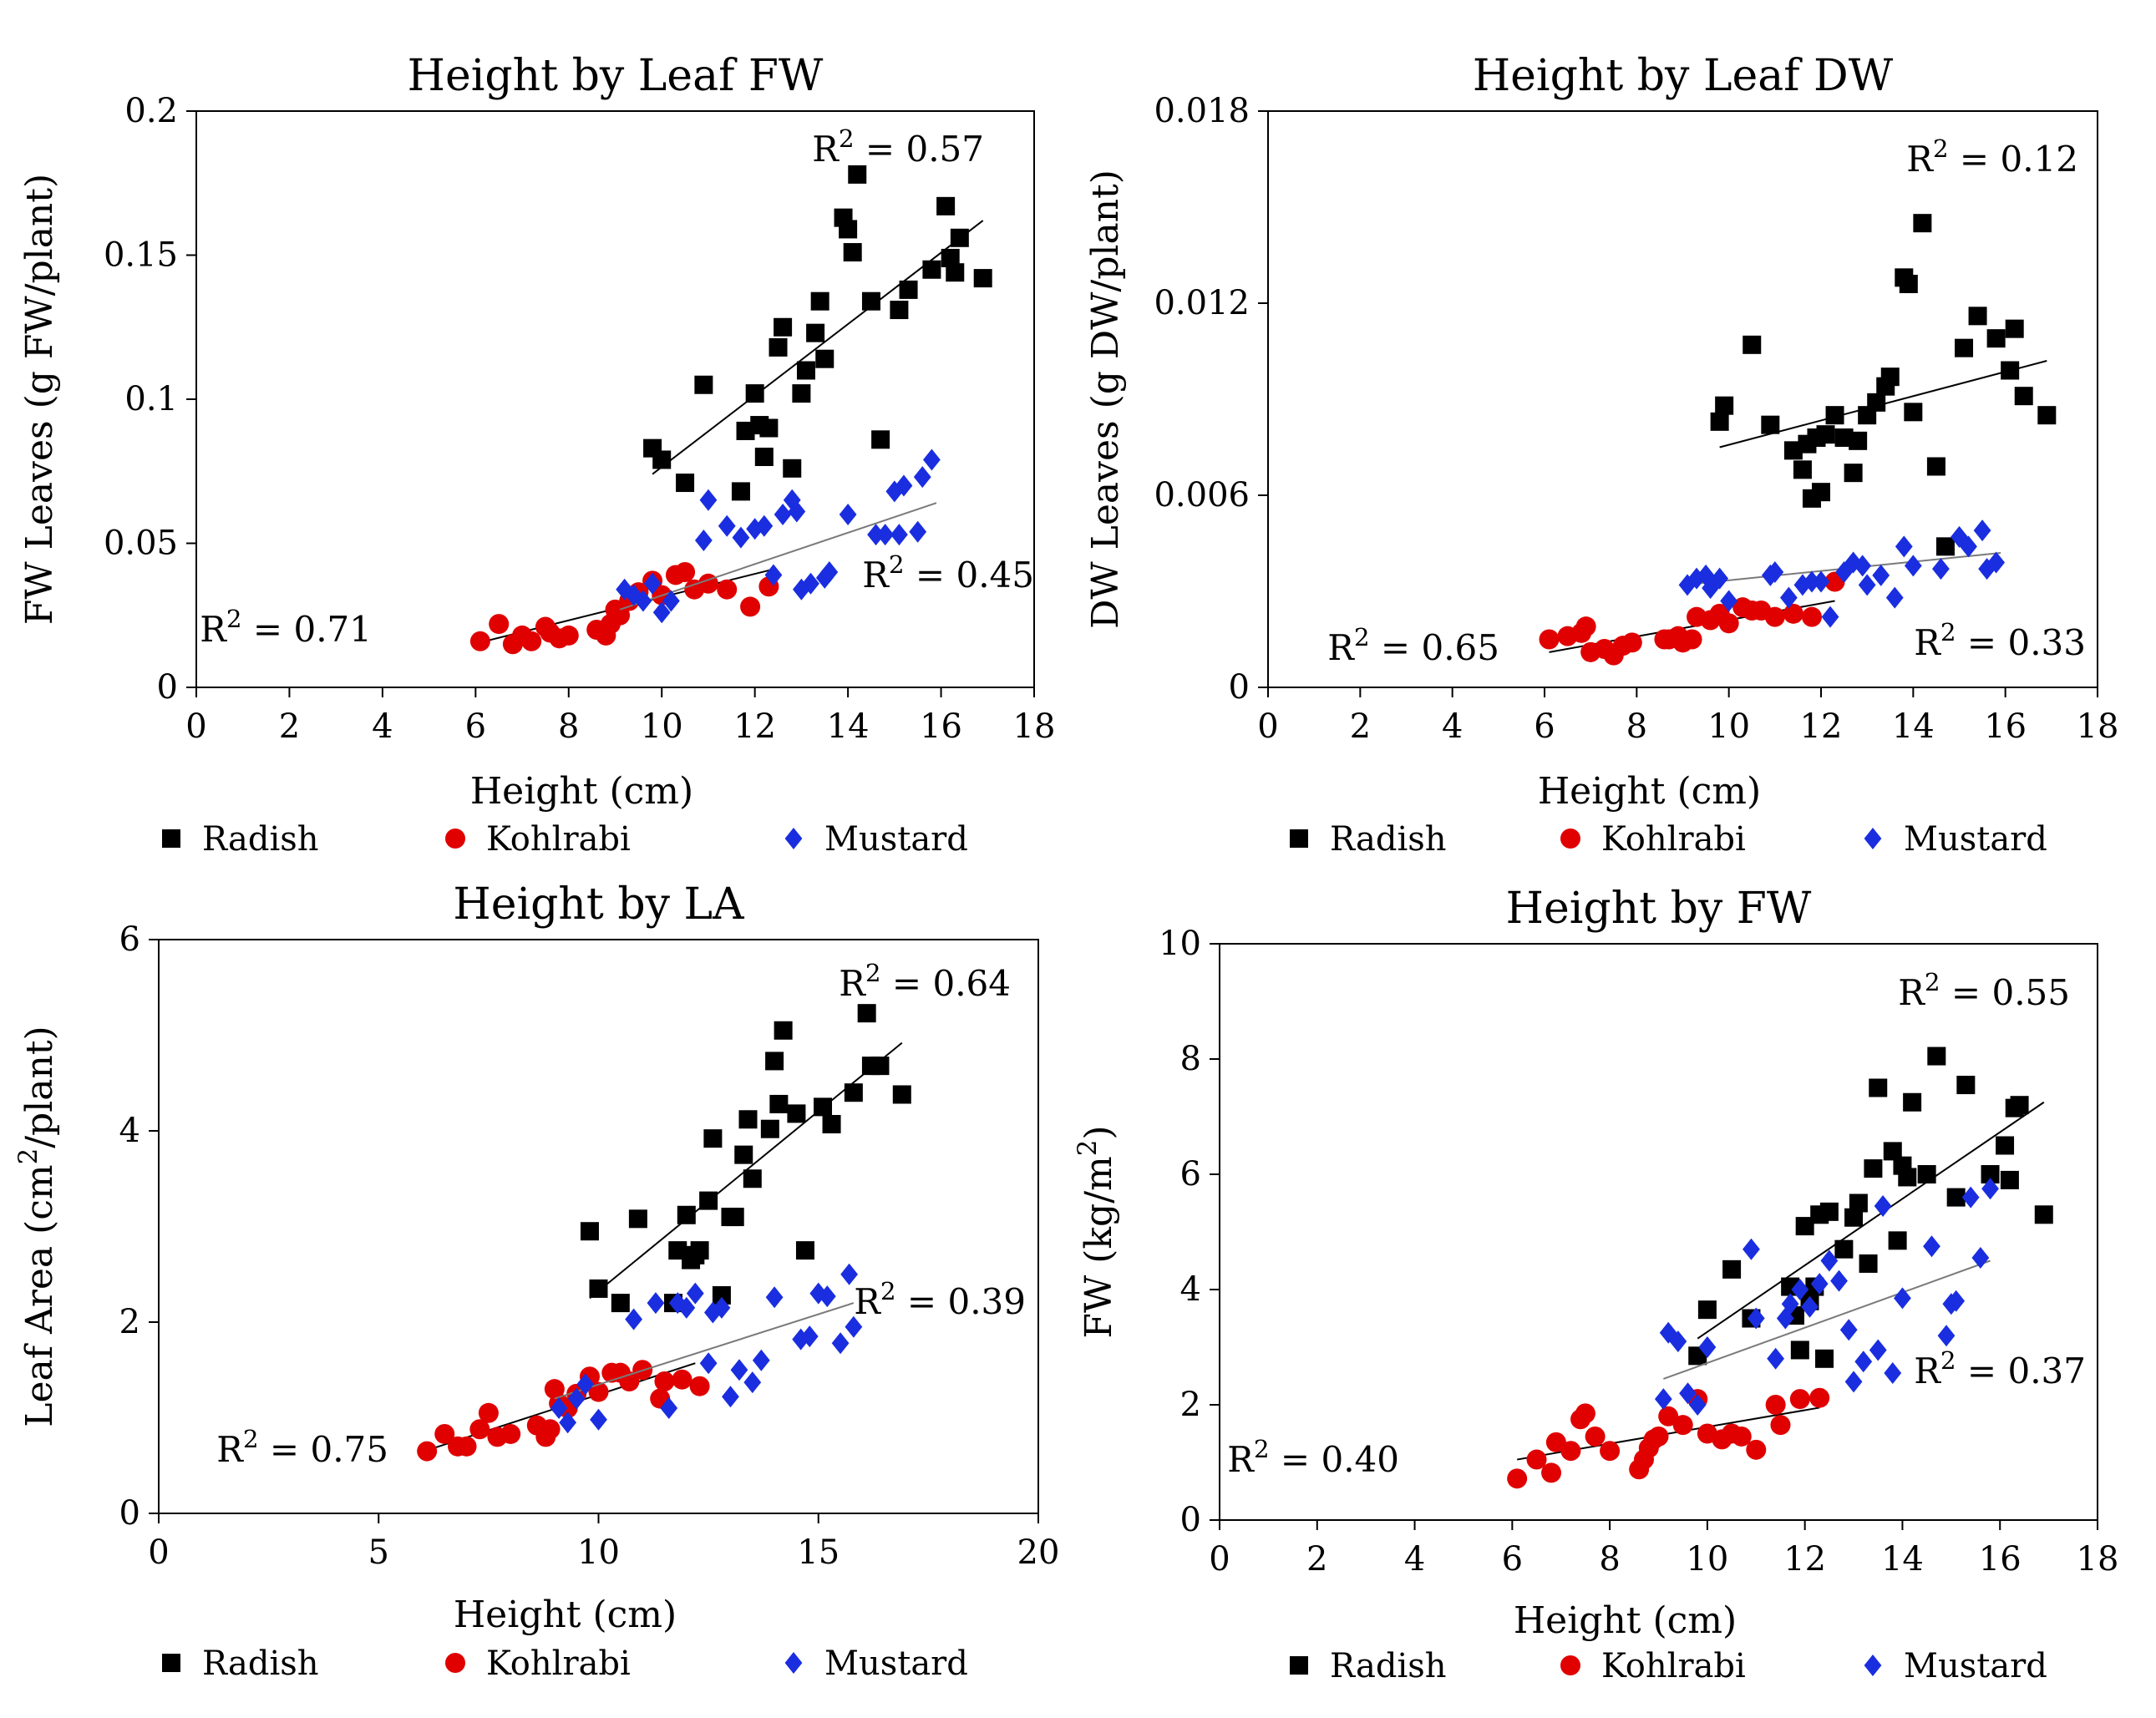 The height and width of the screenshot is (1718, 2156). What do you see at coordinates (1821, 726) in the screenshot?
I see `x-tick-label: 12` at bounding box center [1821, 726].